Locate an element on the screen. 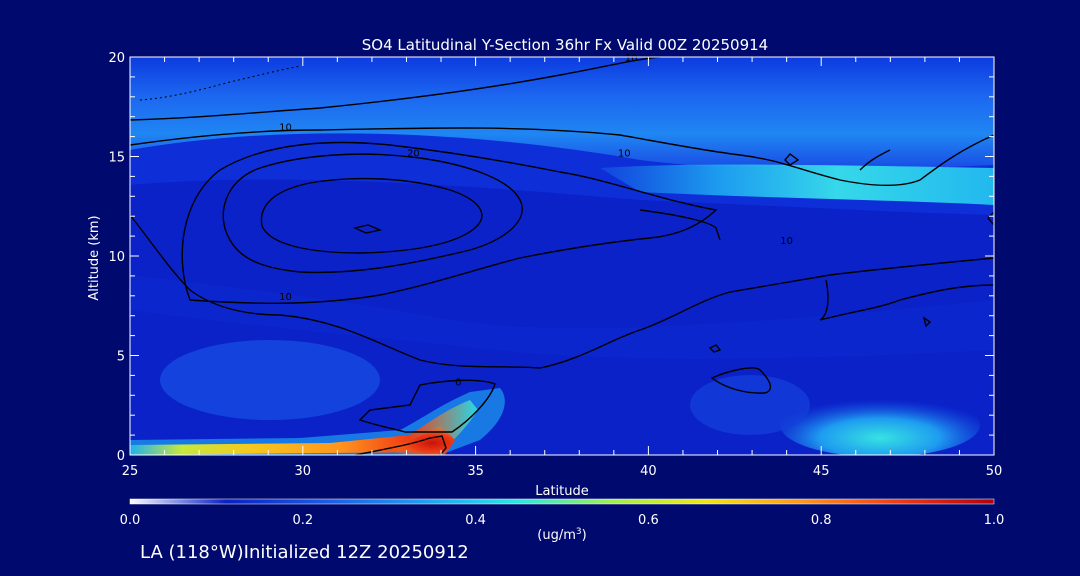 This screenshot has width=1080, height=576. colorbar-unit: (ug/m3) is located at coordinates (561, 535).